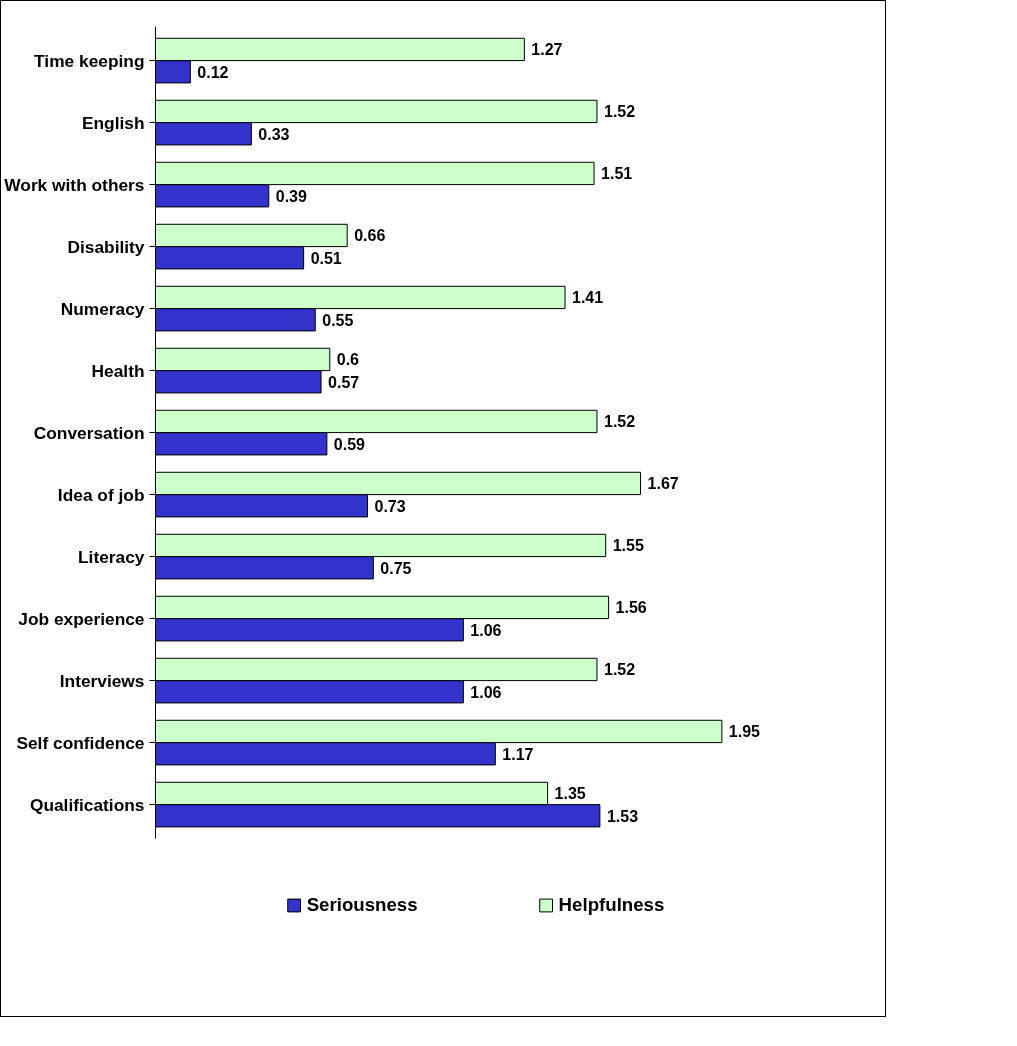 This screenshot has height=1046, width=1017. I want to click on data-label: 0.39, so click(291, 196).